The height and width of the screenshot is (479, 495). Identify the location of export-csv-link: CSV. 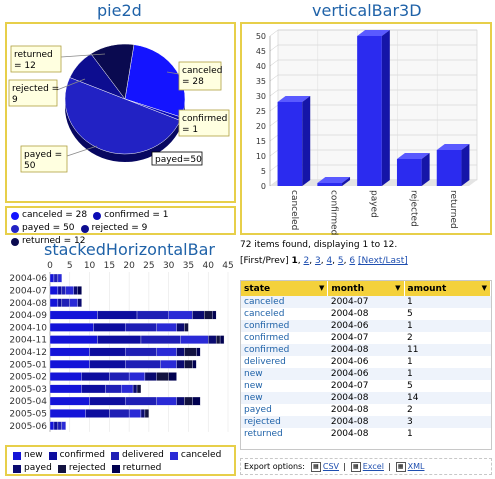
(331, 466).